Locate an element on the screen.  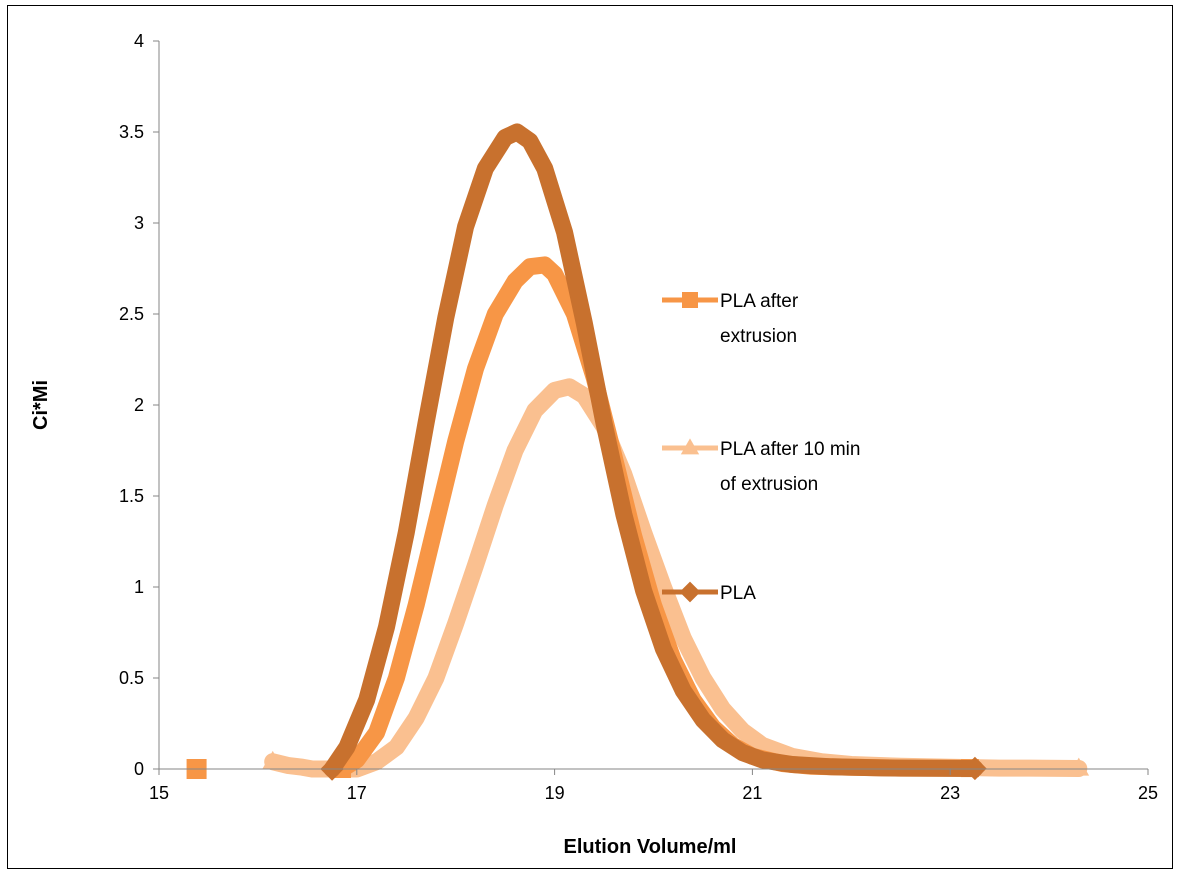
x-tick-label: 25 is located at coordinates (1148, 793).